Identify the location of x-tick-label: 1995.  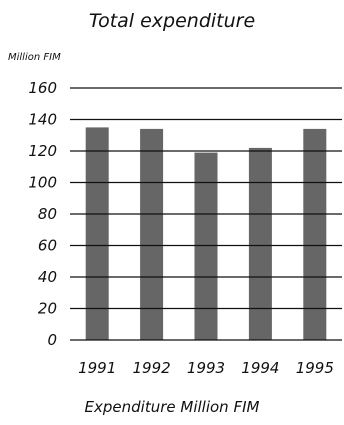
(315, 368).